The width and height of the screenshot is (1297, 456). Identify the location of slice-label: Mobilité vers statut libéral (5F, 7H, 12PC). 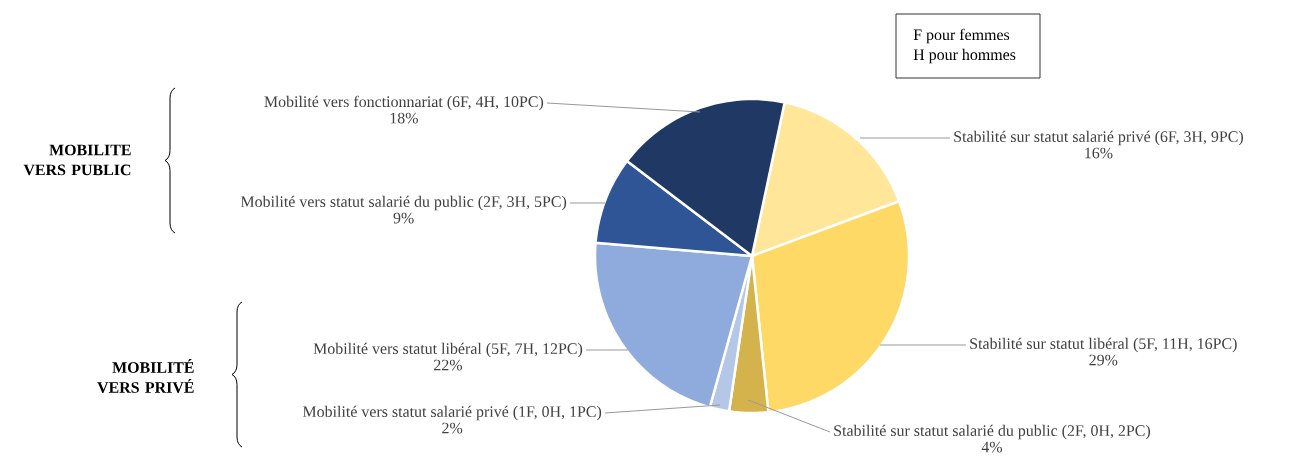
(448, 350).